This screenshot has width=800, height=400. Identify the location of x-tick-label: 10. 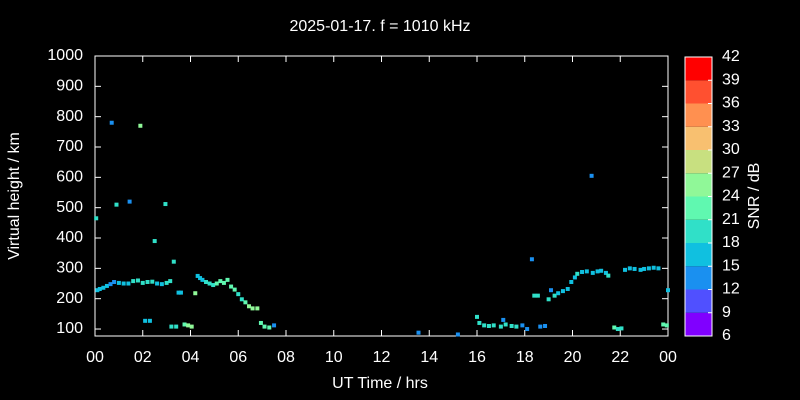
(334, 357).